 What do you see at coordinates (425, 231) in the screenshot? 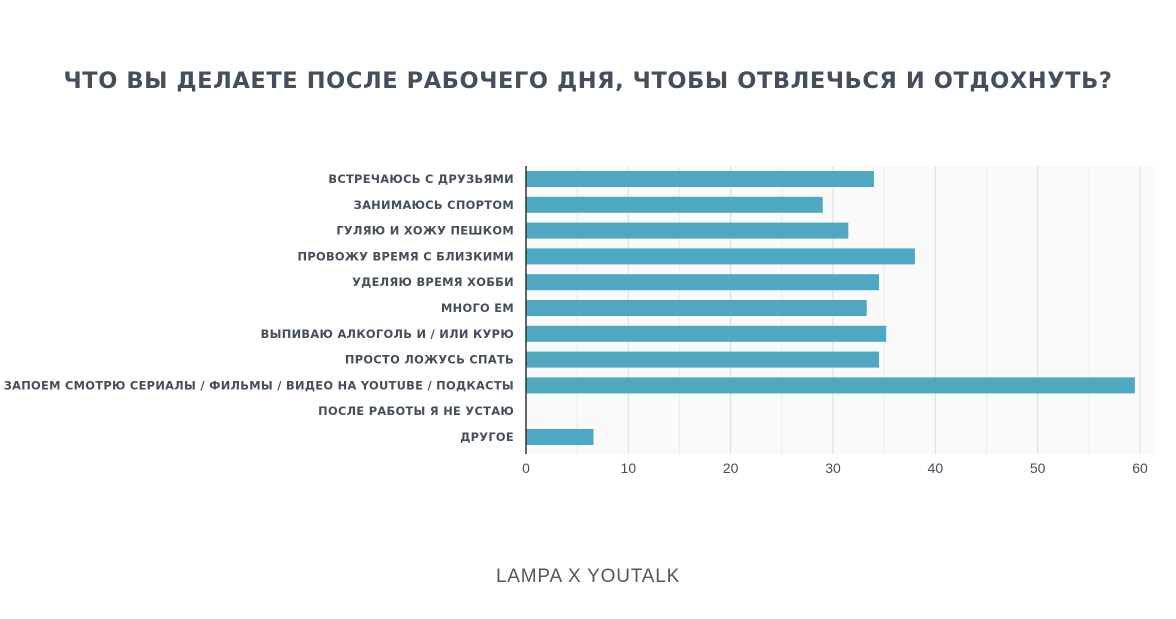
I see `category-label: ГУЛЯЮ И ХОЖУ ПЕШКОМ` at bounding box center [425, 231].